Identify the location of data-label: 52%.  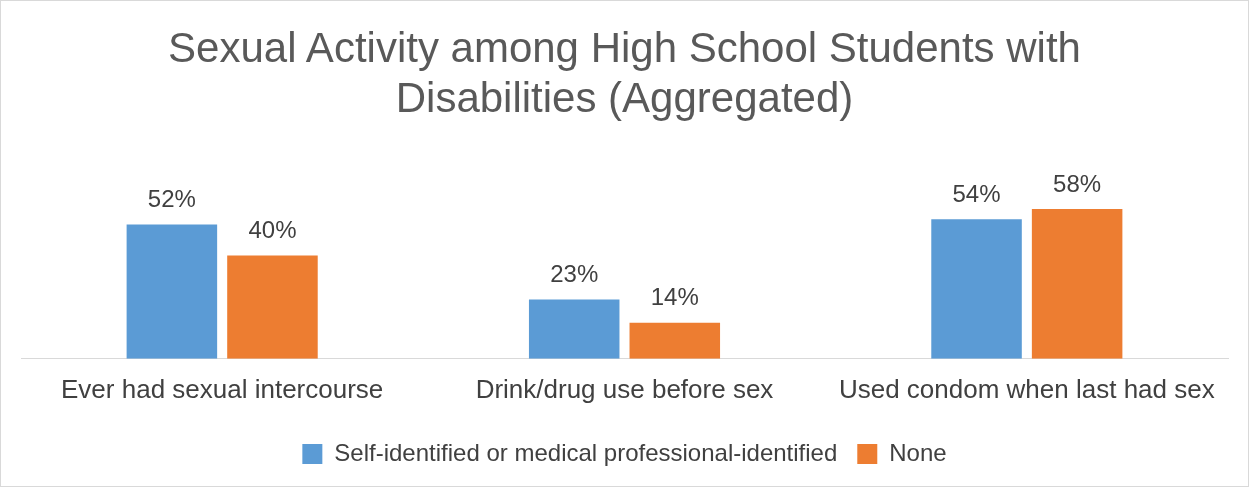
(171, 199).